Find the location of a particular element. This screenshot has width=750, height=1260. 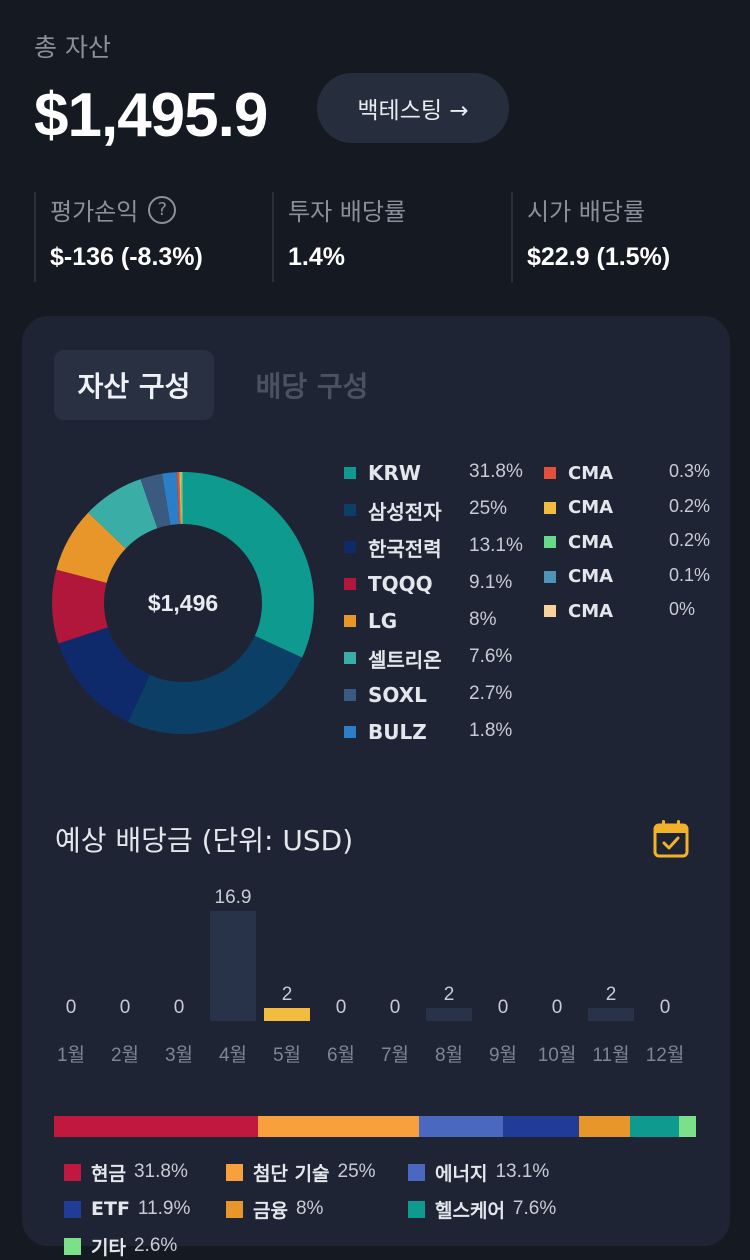

tab-asset-composition: 자산 구성 is located at coordinates (134, 385).